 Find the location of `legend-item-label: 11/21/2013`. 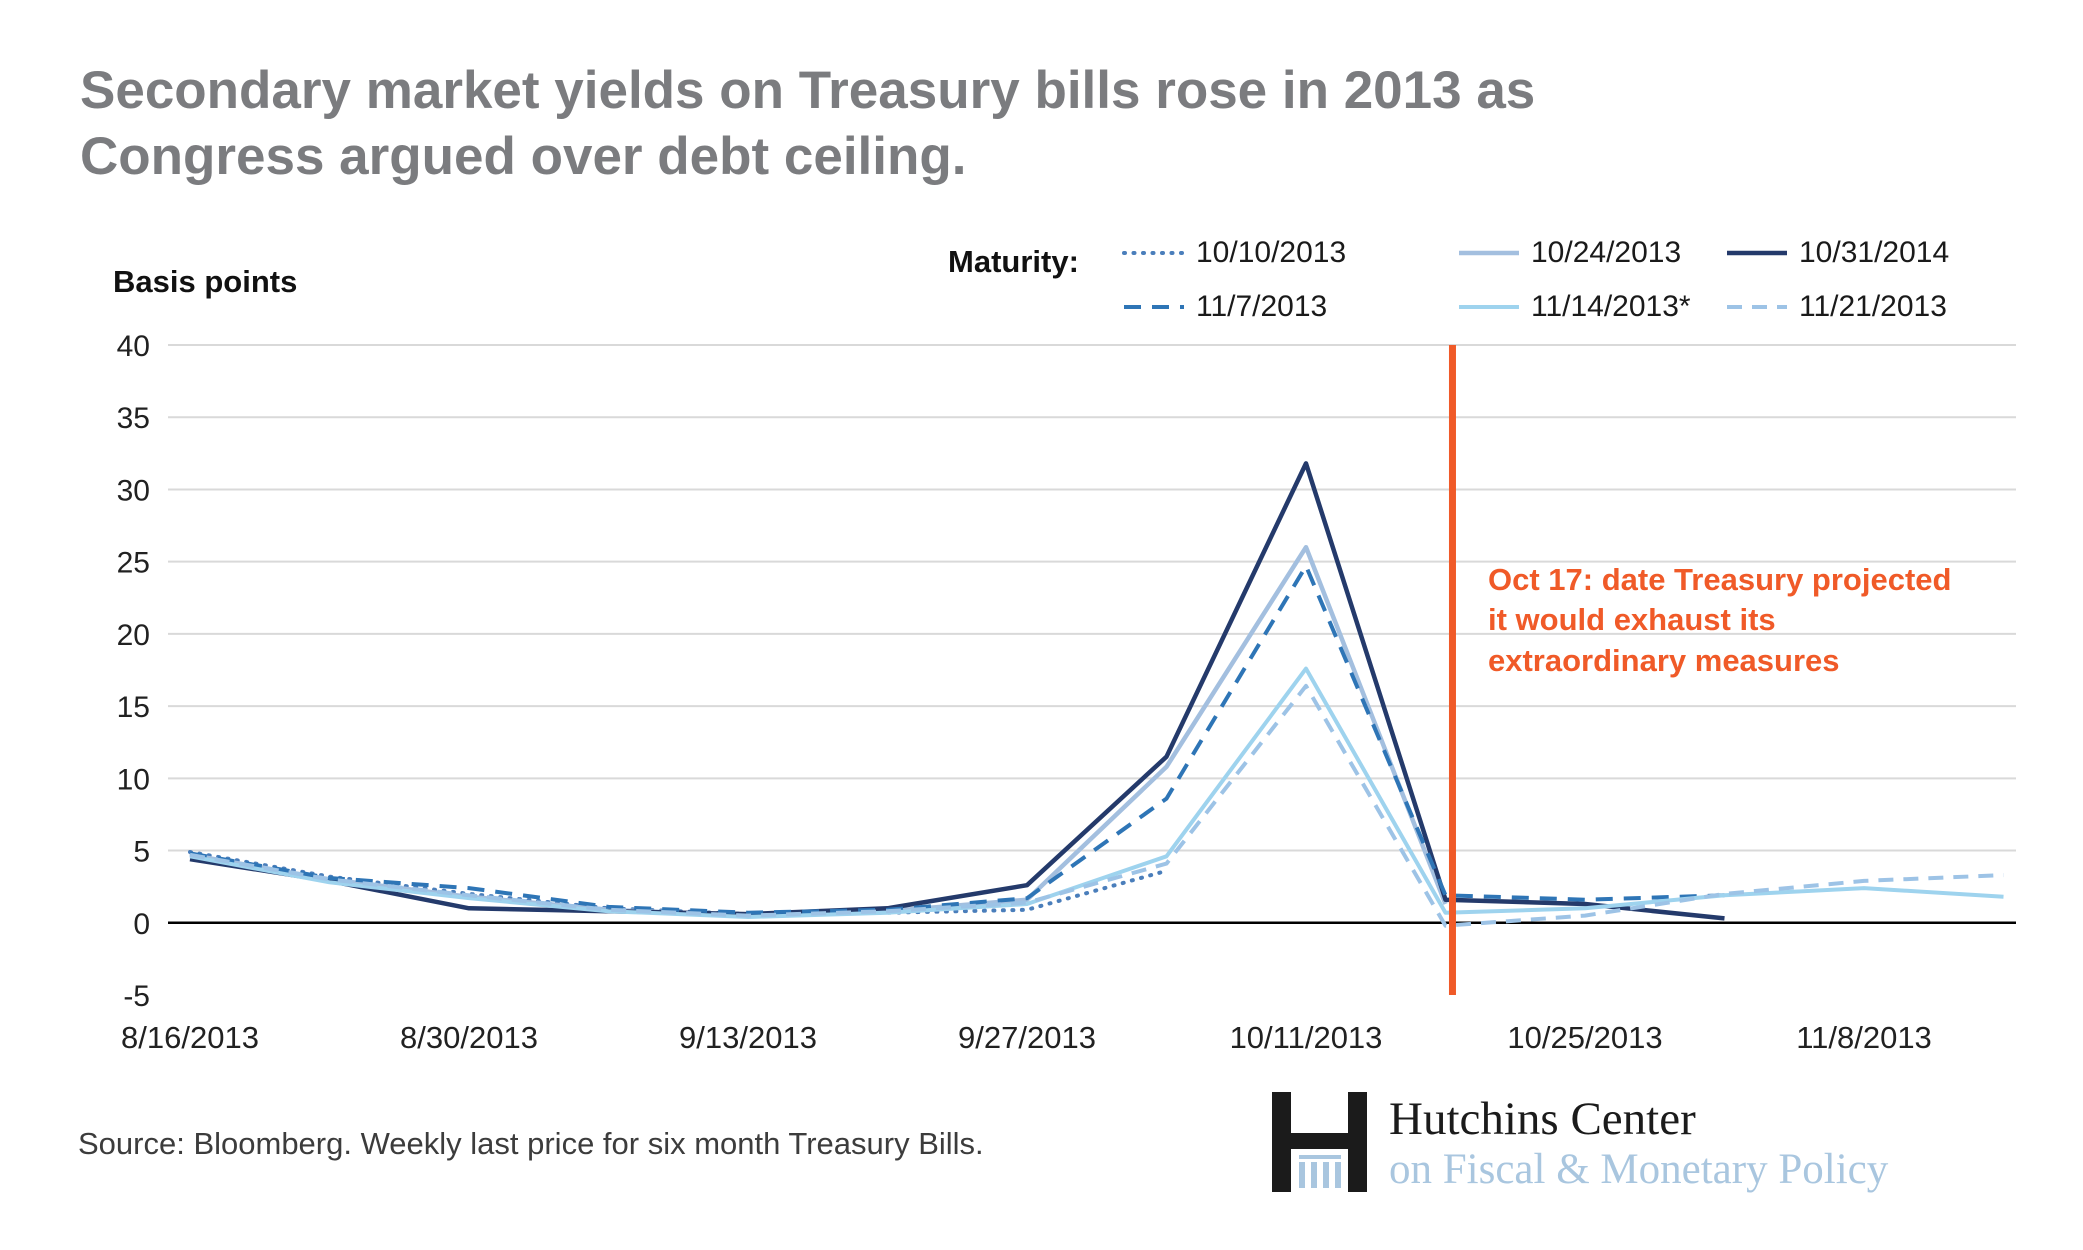

legend-item-label: 11/21/2013 is located at coordinates (1873, 306).